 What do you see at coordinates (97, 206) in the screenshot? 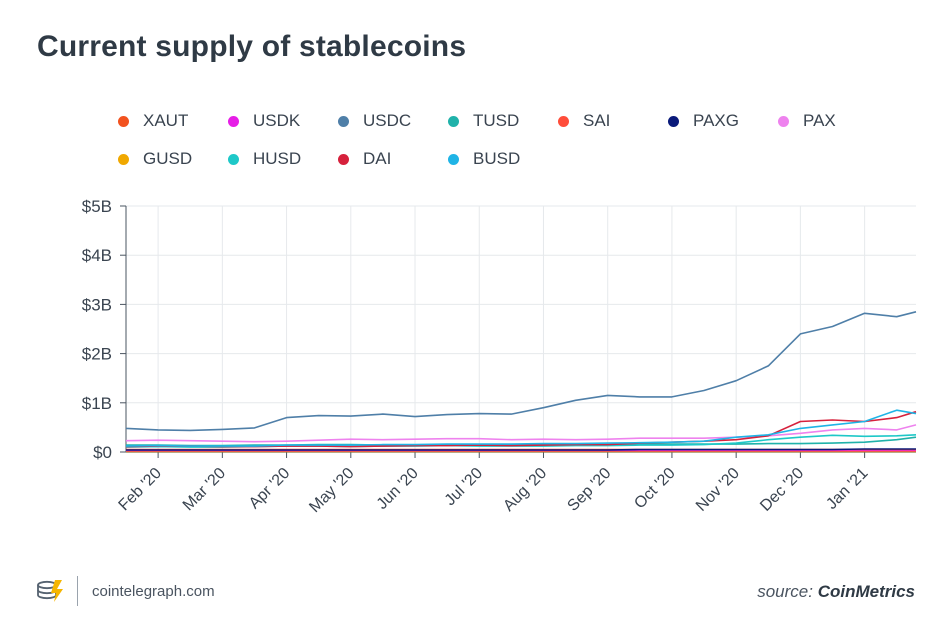
I see `y-tick-label: $5B` at bounding box center [97, 206].